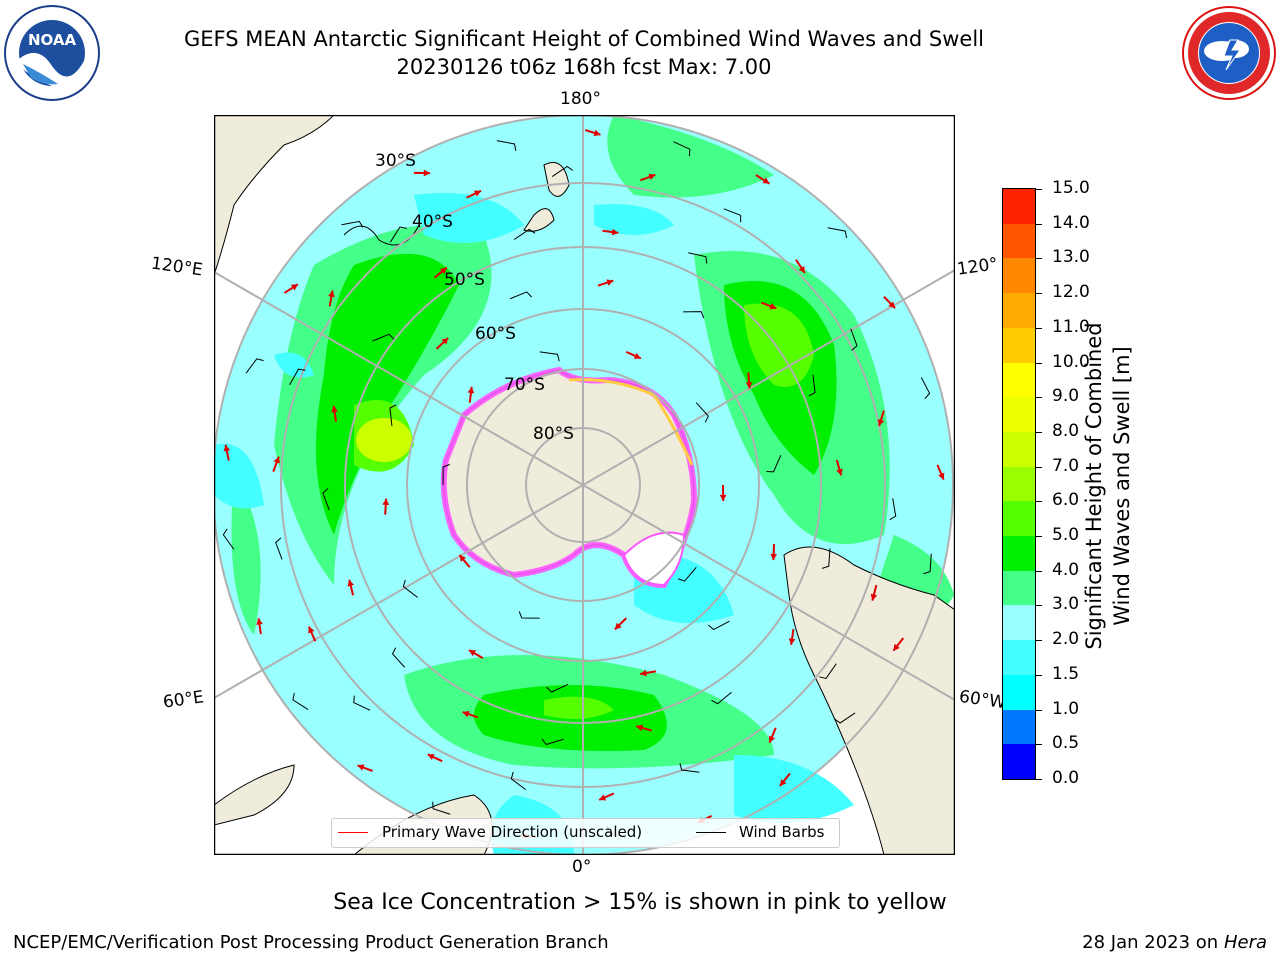 The image size is (1280, 960). What do you see at coordinates (395, 161) in the screenshot?
I see `lat-label-30s: 30°S` at bounding box center [395, 161].